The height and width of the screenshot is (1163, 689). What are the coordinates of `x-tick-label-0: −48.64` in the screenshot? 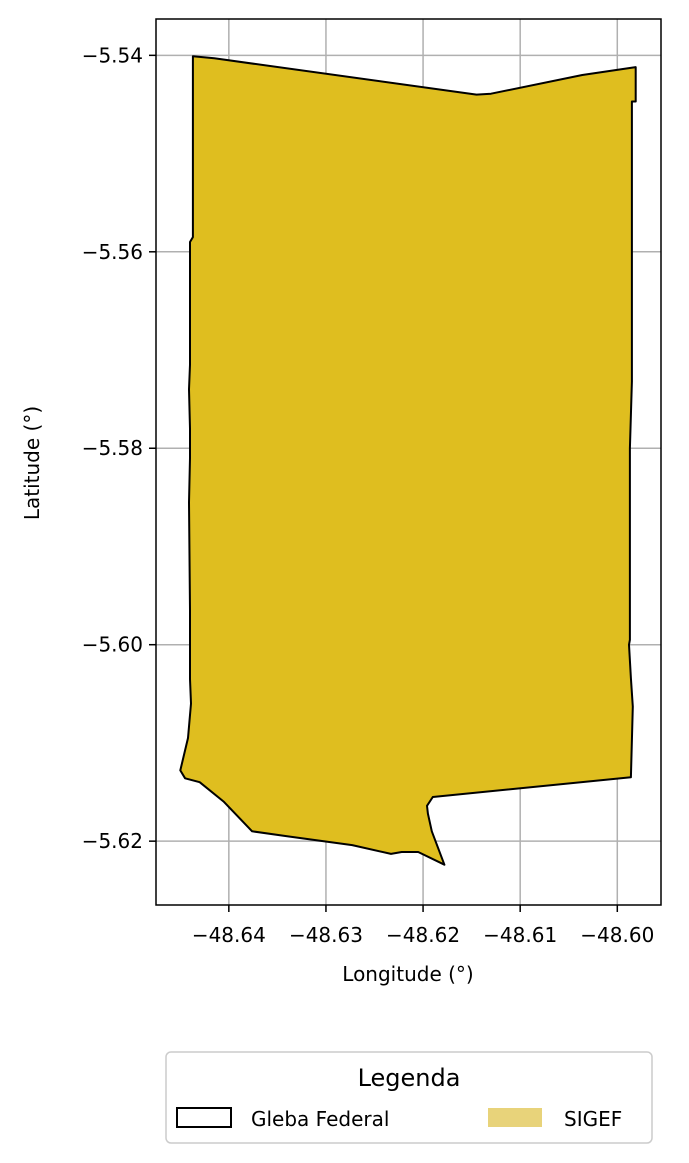 It's located at (229, 935).